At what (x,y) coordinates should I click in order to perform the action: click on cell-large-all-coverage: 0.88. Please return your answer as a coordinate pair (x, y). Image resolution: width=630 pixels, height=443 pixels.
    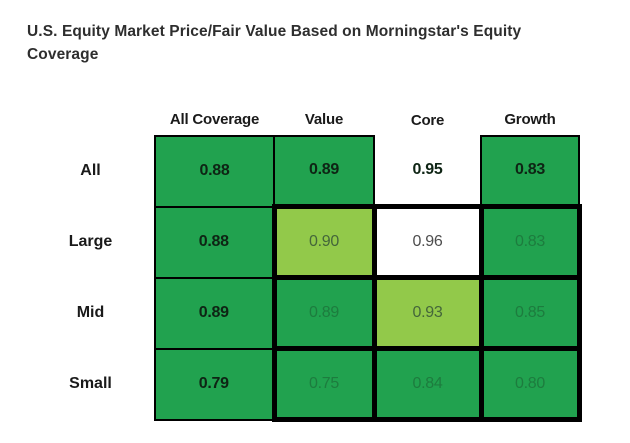
    Looking at the image, I should click on (214, 242).